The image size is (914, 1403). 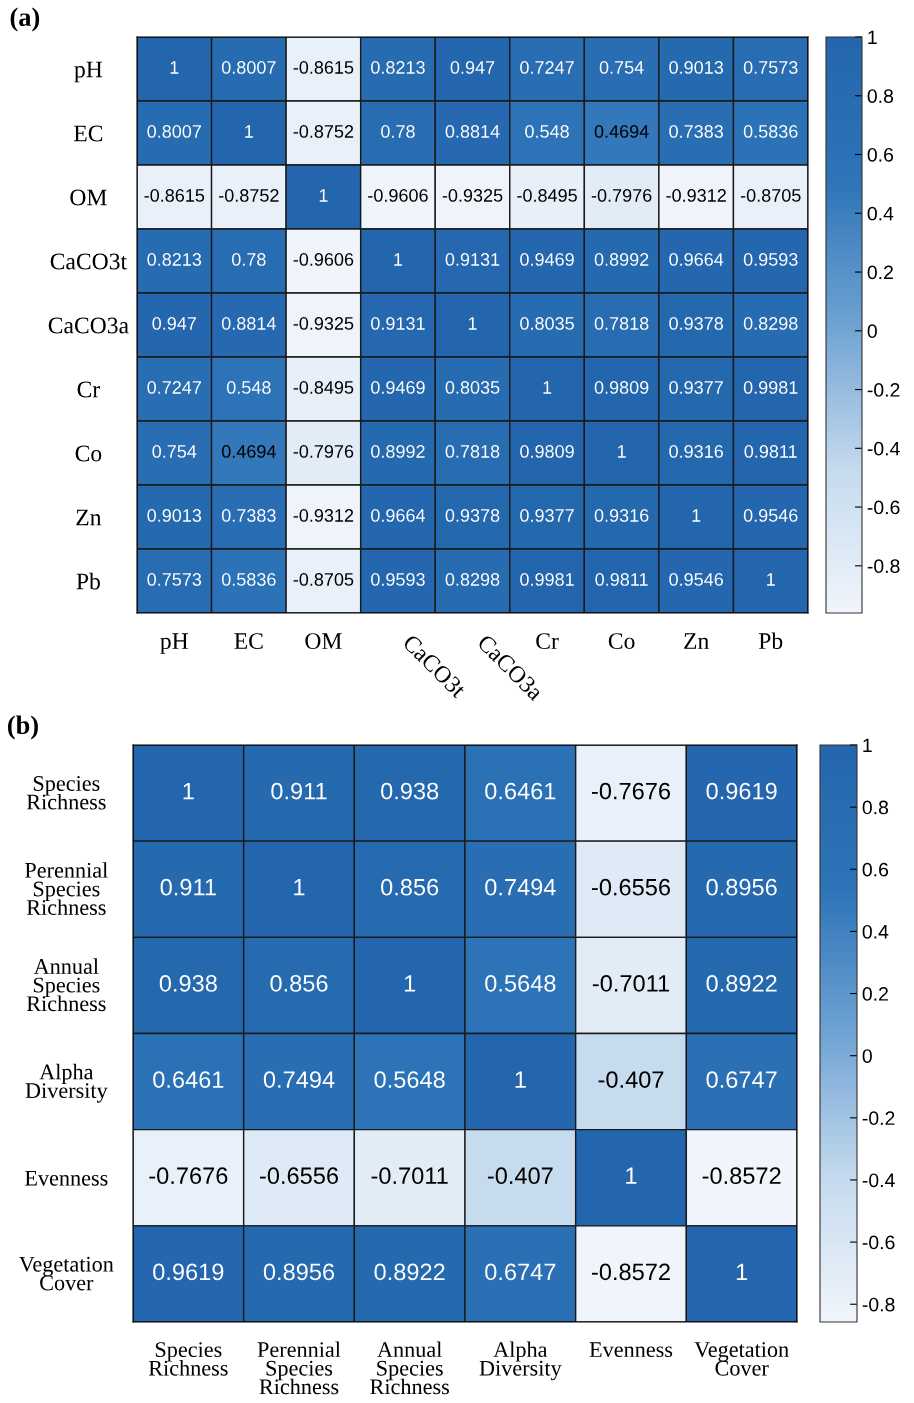 I want to click on data-label: -0.8495, so click(x=547, y=195).